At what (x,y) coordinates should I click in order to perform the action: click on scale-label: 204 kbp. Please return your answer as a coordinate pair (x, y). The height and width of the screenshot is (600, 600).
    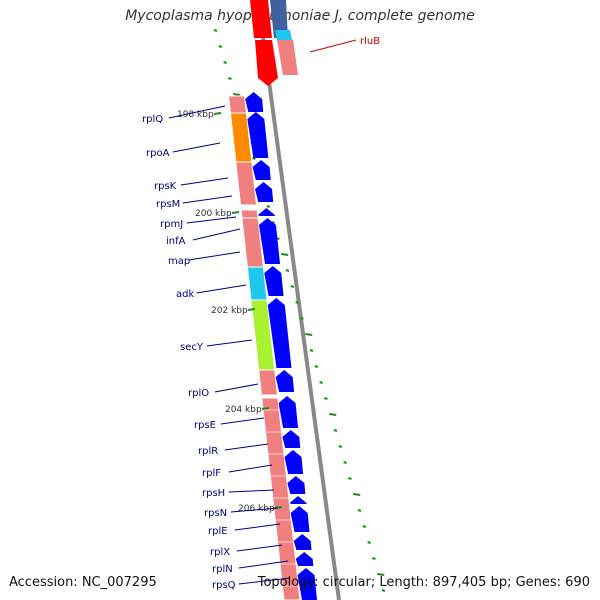
    Looking at the image, I should click on (243, 410).